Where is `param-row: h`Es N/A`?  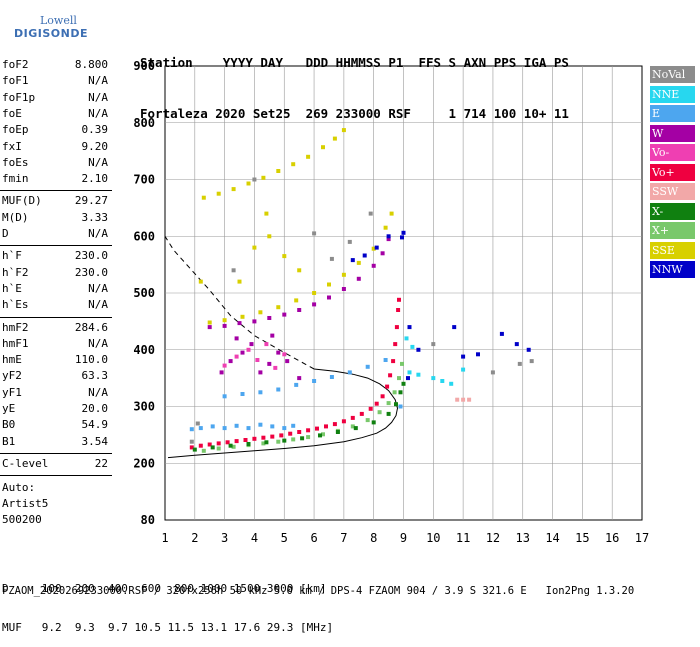 param-row: h`Es N/A is located at coordinates (55, 306).